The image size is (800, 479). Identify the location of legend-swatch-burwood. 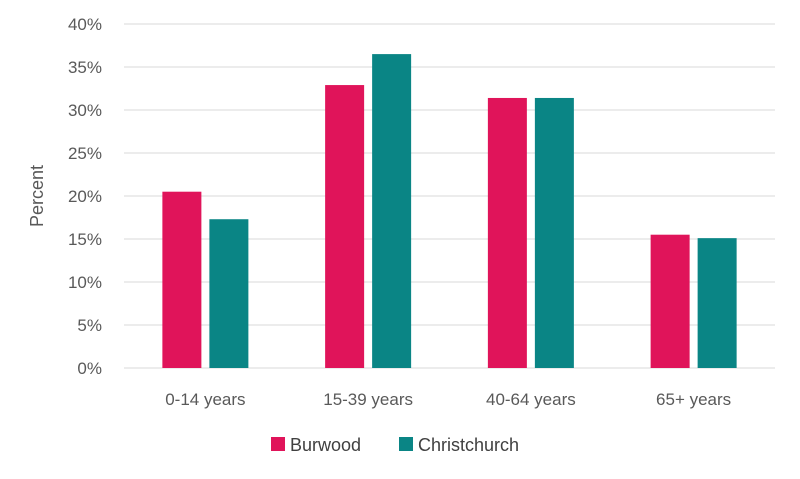
(278, 444).